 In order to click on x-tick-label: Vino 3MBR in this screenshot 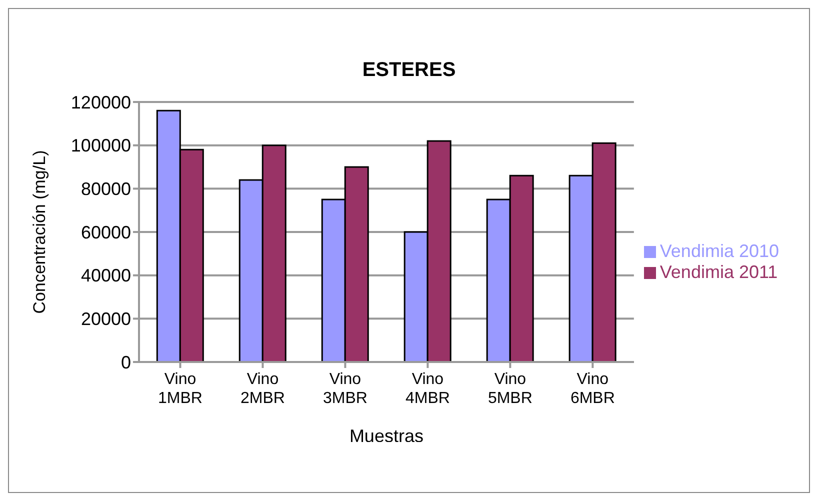, I will do `click(345, 389)`.